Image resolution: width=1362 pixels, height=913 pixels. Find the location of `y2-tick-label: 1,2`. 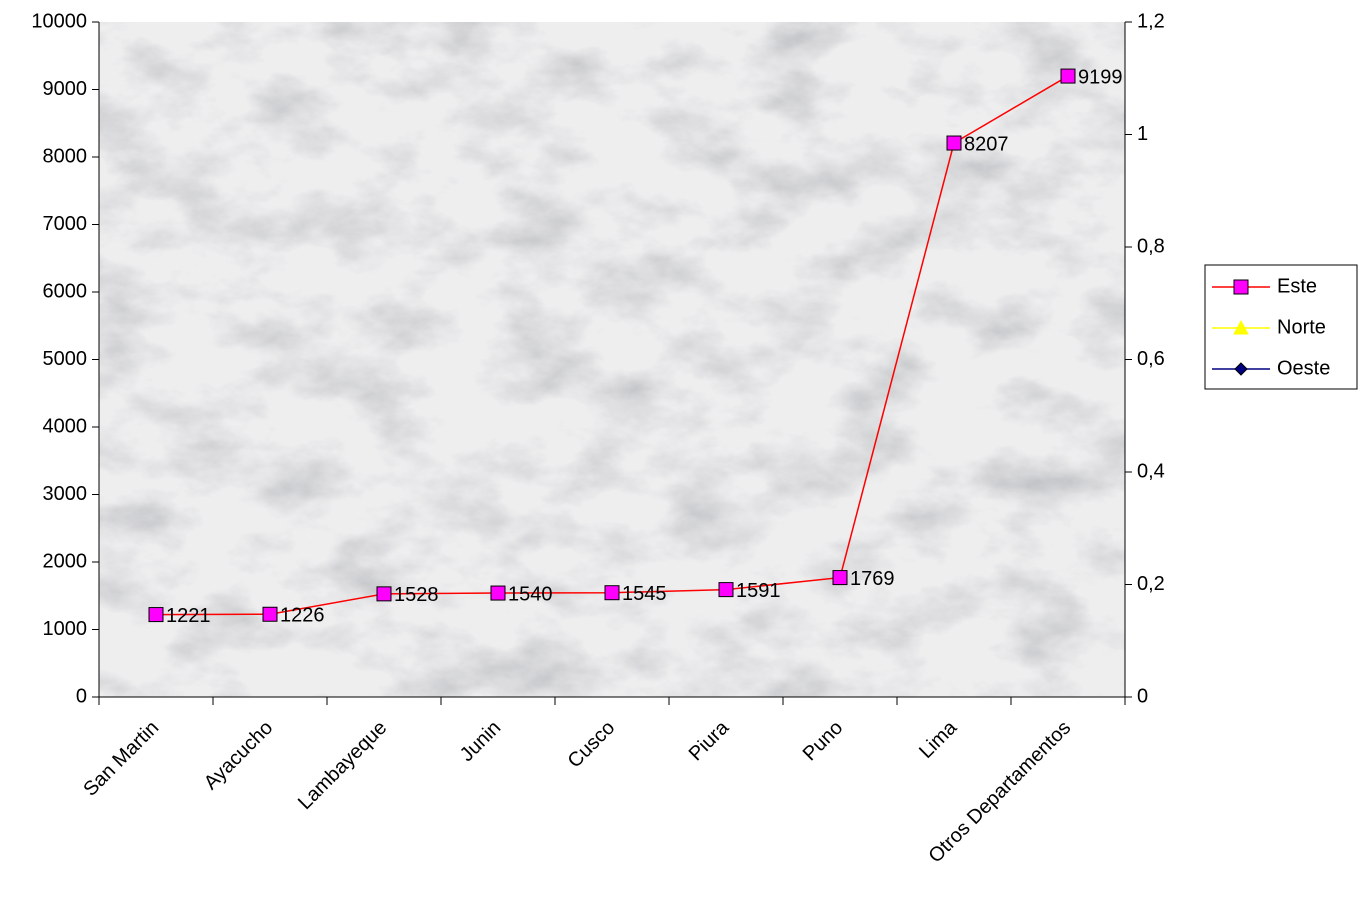

y2-tick-label: 1,2 is located at coordinates (1151, 21).